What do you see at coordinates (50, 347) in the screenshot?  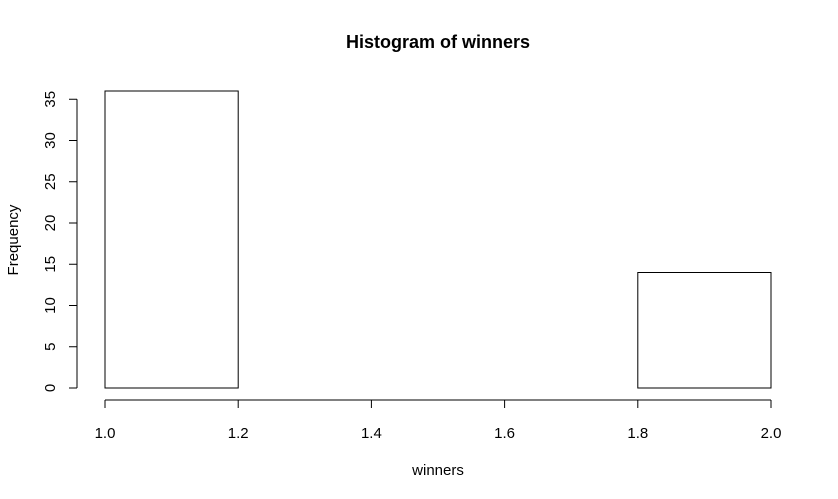 I see `y-tick-label: 5` at bounding box center [50, 347].